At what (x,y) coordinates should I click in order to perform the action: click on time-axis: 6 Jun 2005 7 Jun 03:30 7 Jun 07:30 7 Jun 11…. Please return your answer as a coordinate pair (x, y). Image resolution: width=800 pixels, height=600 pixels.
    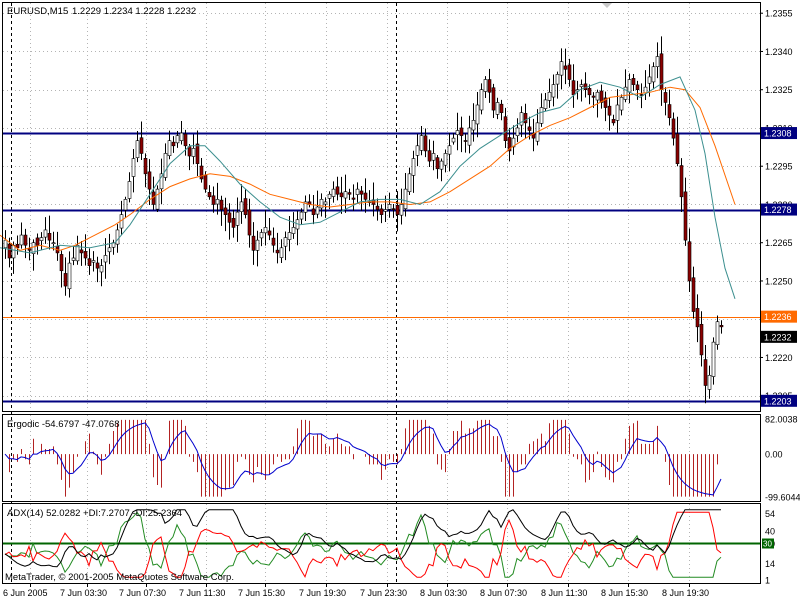
    Looking at the image, I should click on (356, 590).